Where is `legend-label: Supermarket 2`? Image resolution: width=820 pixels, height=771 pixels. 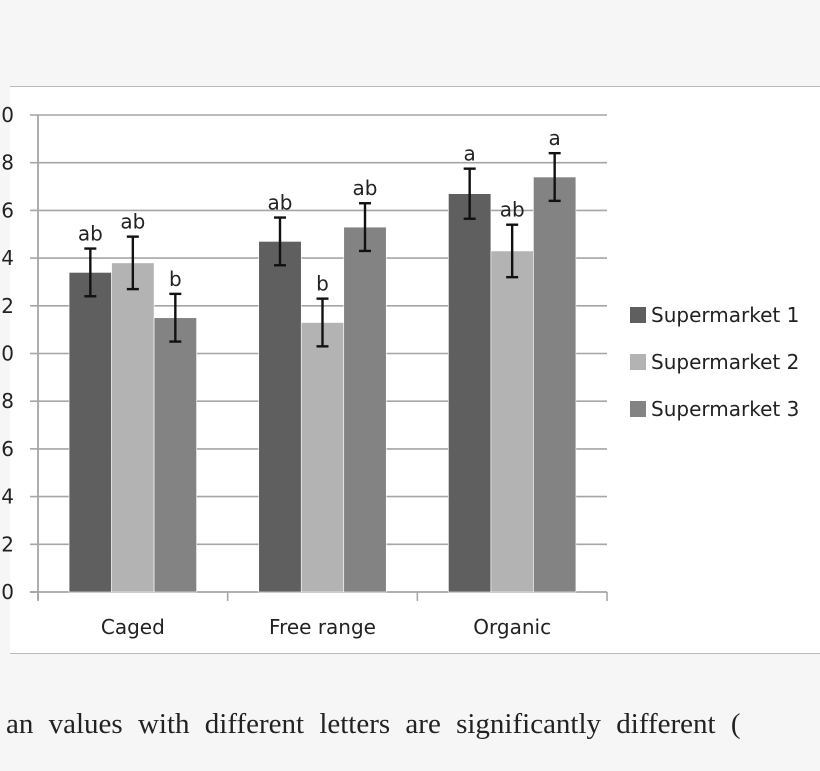 legend-label: Supermarket 2 is located at coordinates (725, 362).